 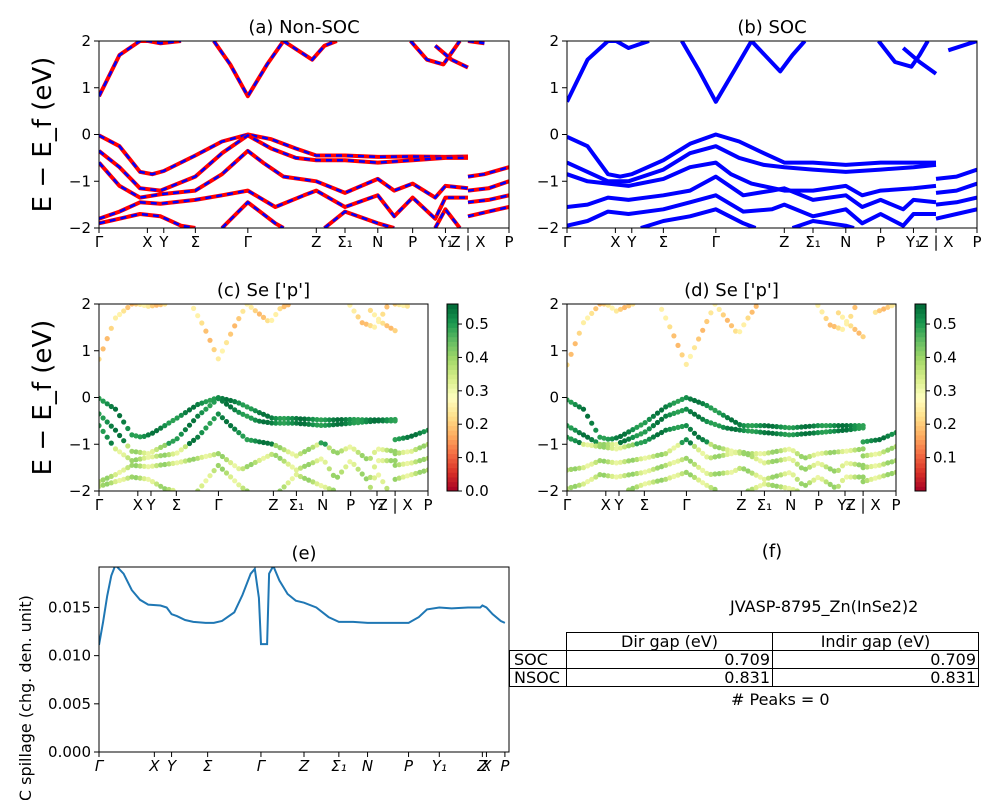 What do you see at coordinates (477, 324) in the screenshot?
I see `colorbar-tick-label: 0.5` at bounding box center [477, 324].